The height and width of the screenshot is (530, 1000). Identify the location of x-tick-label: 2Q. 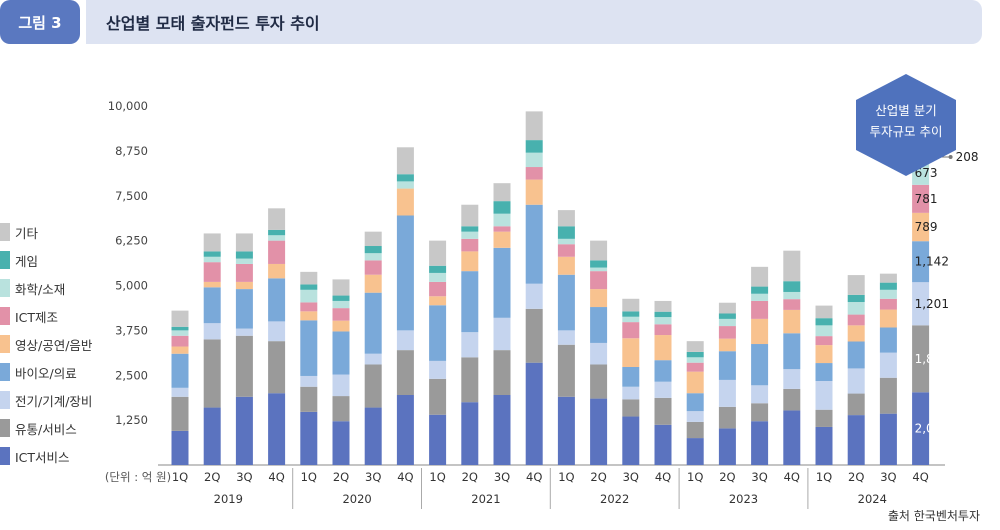
(470, 477).